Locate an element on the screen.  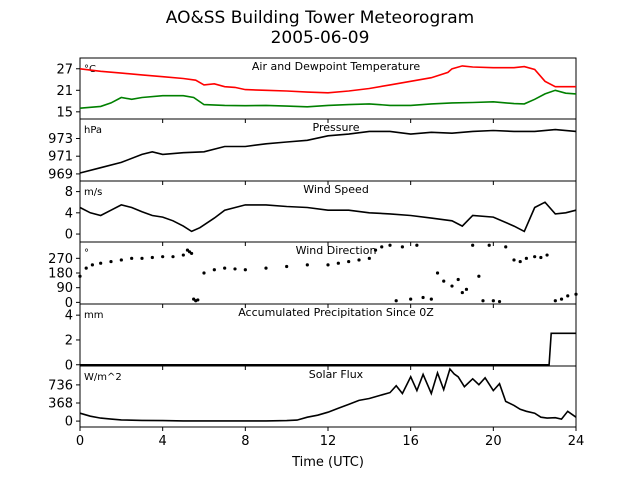
panel-unit-label: m/s is located at coordinates (93, 192).